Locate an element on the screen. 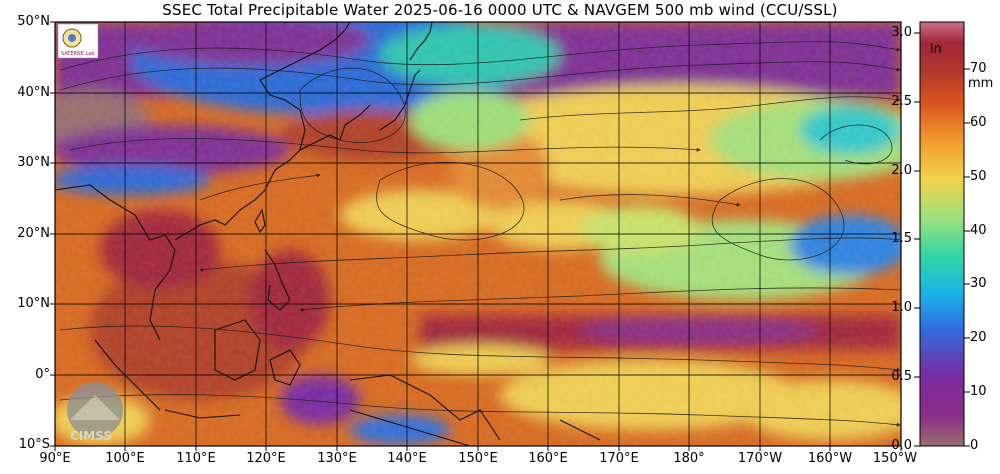  cimss-logo-text: CIMSS is located at coordinates (91, 436).